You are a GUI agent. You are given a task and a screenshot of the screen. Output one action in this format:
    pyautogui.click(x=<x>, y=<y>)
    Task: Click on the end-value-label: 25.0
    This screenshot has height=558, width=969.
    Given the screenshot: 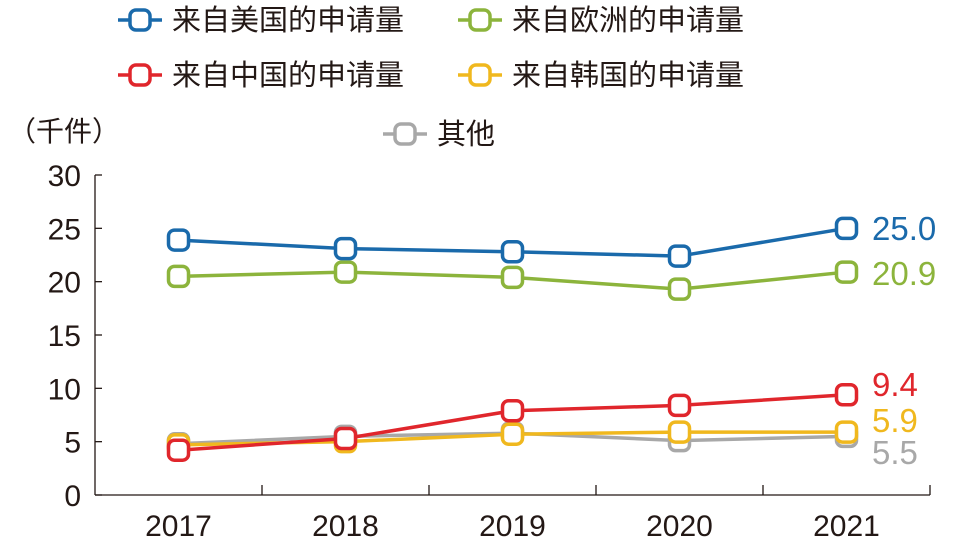 What is the action you would take?
    pyautogui.click(x=904, y=228)
    